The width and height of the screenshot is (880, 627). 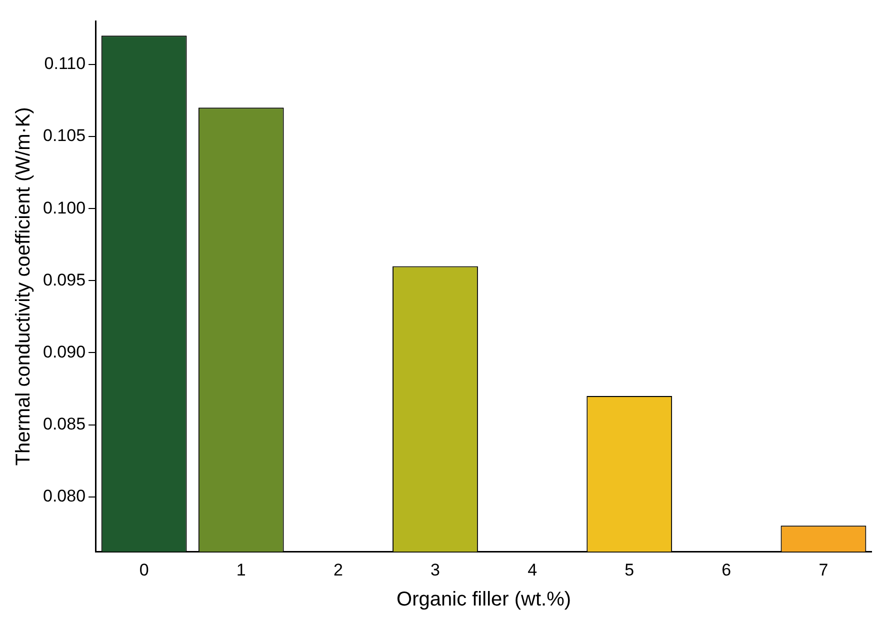 What do you see at coordinates (65, 64) in the screenshot?
I see `y-tick-label: 0.110` at bounding box center [65, 64].